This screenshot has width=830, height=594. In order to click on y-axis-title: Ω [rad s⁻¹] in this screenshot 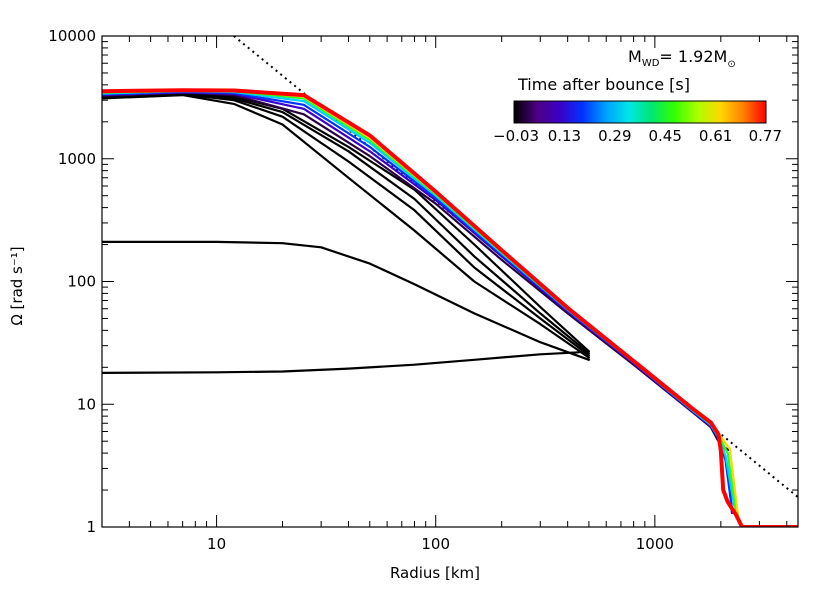, I will do `click(17, 285)`.